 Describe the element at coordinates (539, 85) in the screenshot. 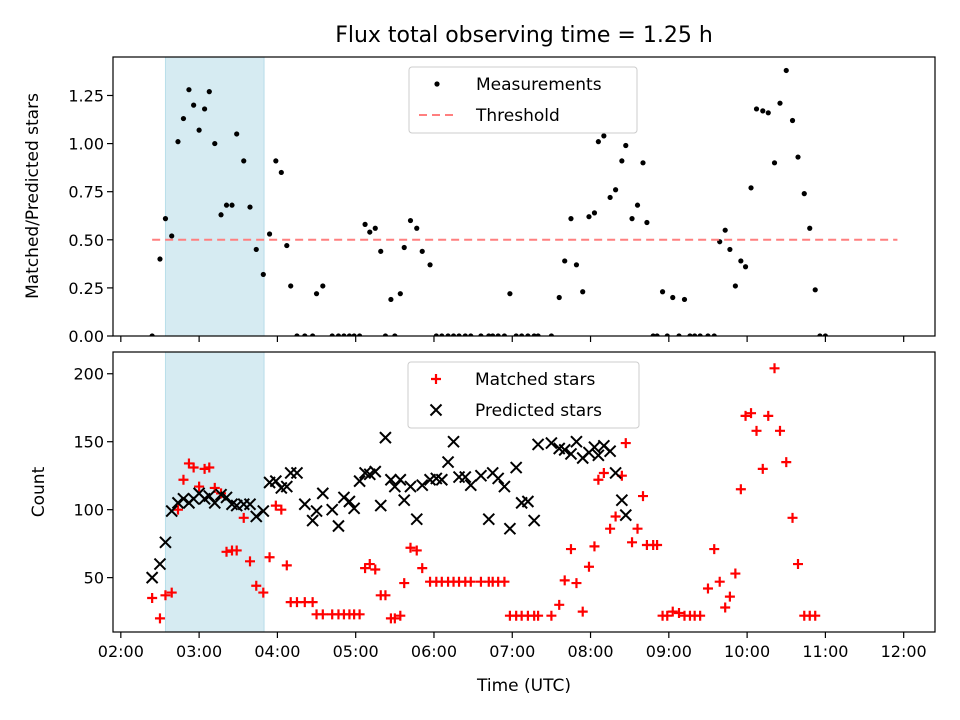

I see `legend-label: Measurements` at that location.